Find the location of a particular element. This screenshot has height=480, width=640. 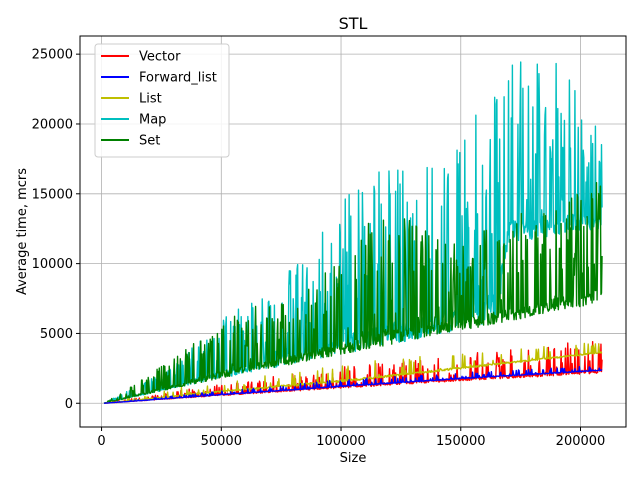

y-axis-label: Average time, mcrs is located at coordinates (22, 231).